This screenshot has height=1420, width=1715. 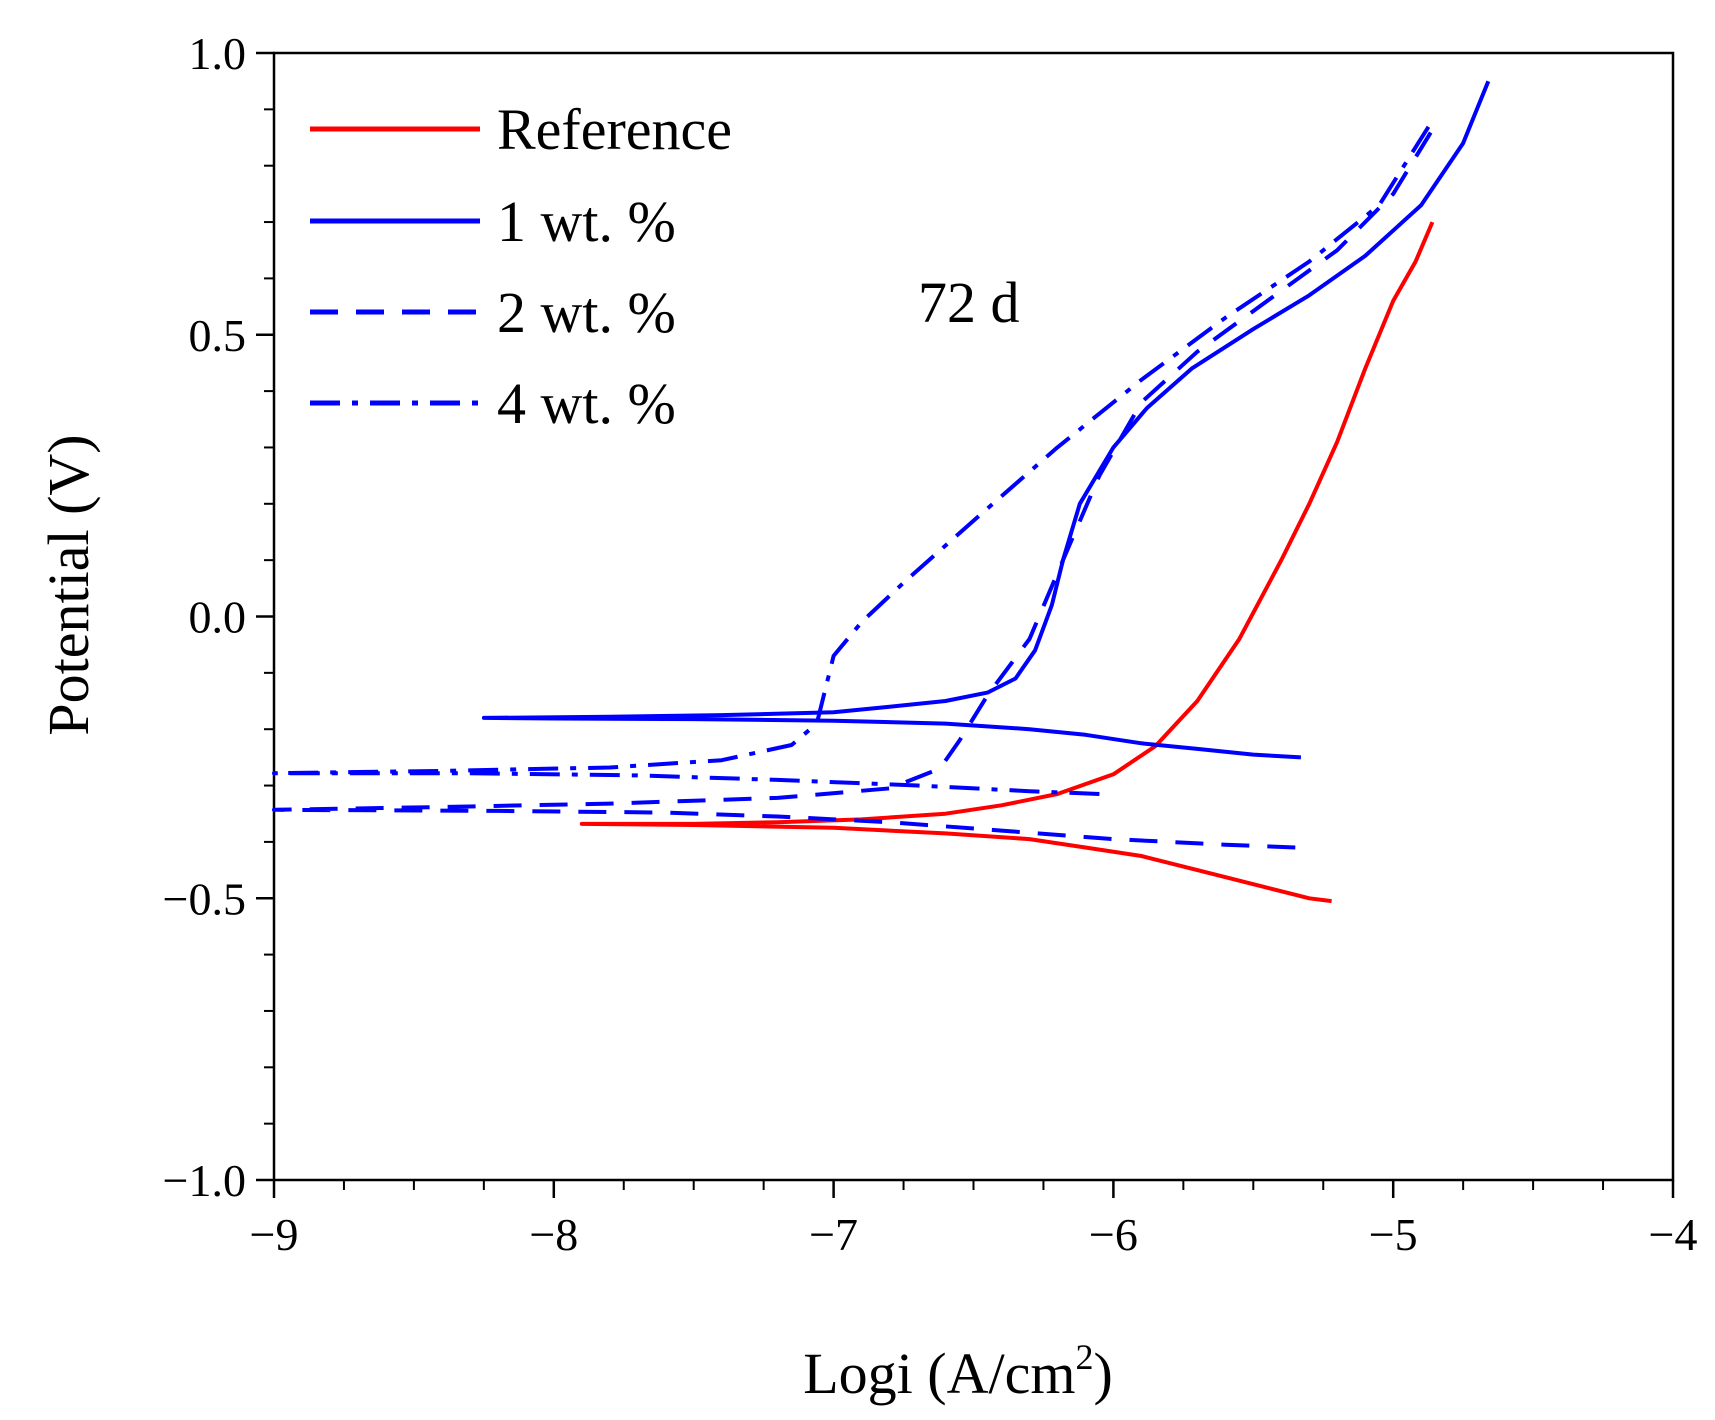 What do you see at coordinates (1113, 1234) in the screenshot?
I see `x-tick-label: −6` at bounding box center [1113, 1234].